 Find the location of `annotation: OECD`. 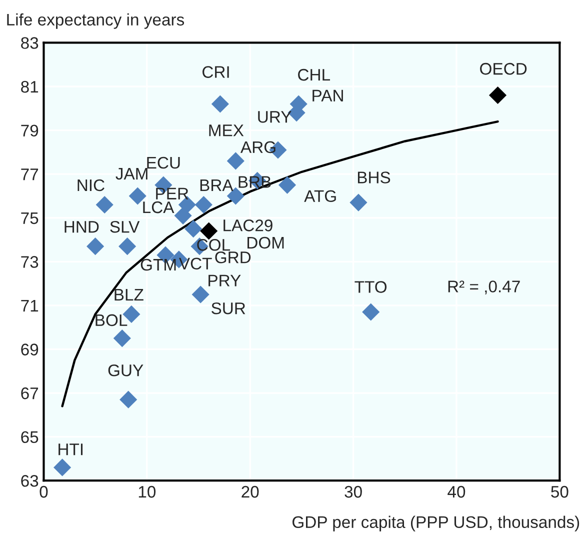

annotation: OECD is located at coordinates (503, 68).